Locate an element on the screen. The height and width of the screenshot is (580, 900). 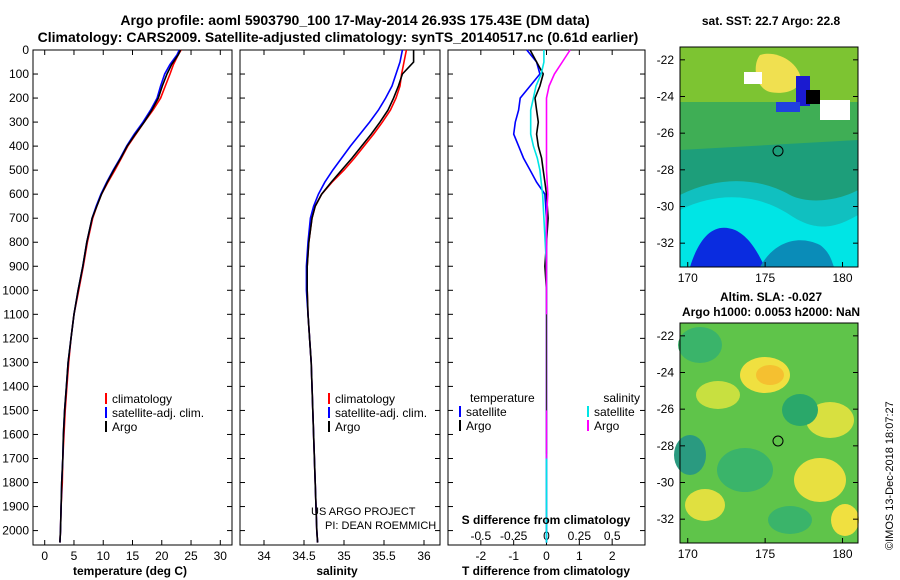
credit-line2: PI: DEAN ROEMMICH is located at coordinates (380, 526).